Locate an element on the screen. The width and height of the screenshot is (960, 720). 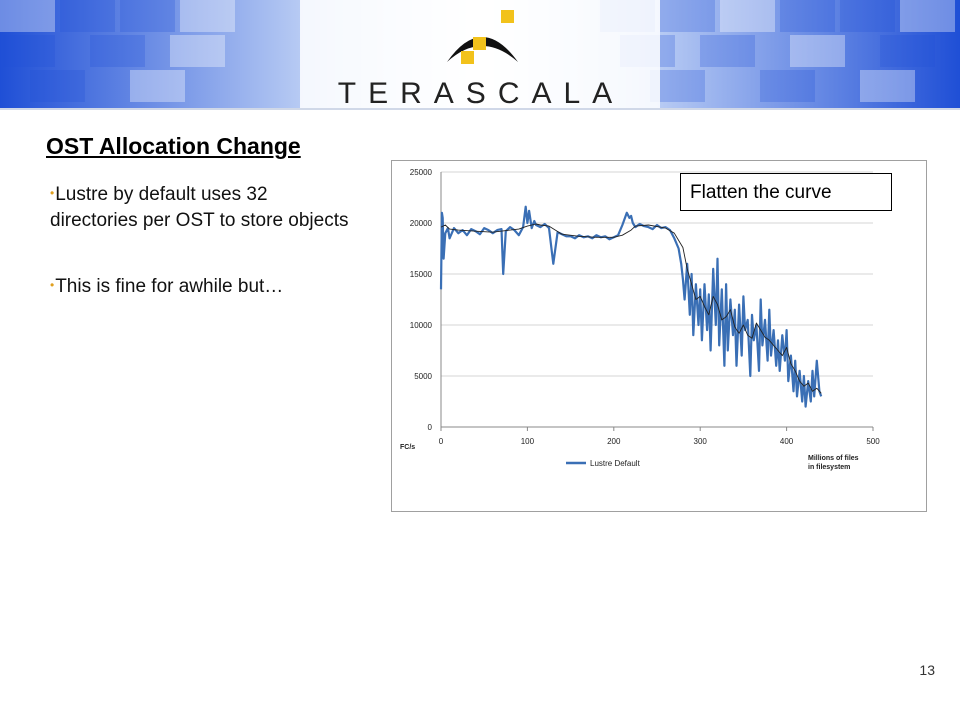
y-tick-label: 20000 is located at coordinates (421, 223).